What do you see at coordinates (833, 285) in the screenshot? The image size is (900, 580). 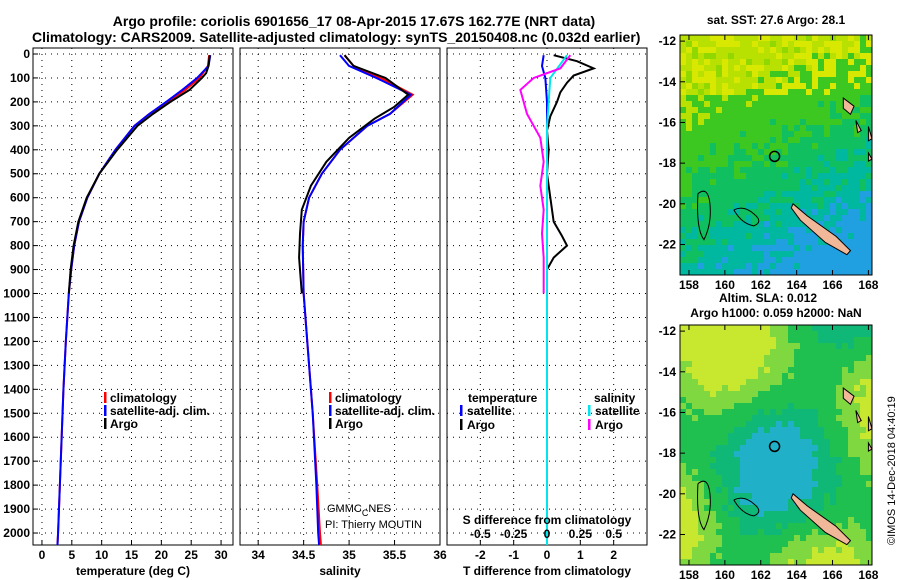 I see `lon-tick-label: 166` at bounding box center [833, 285].